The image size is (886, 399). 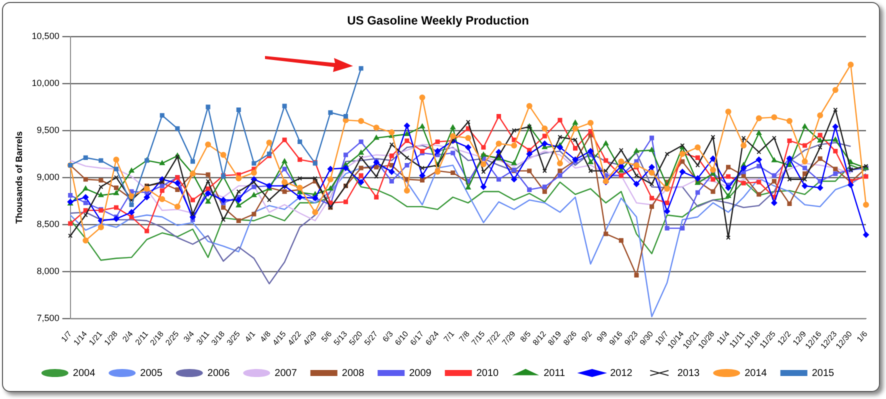 What do you see at coordinates (48, 129) in the screenshot?
I see `y-tick-label: 9,500` at bounding box center [48, 129].